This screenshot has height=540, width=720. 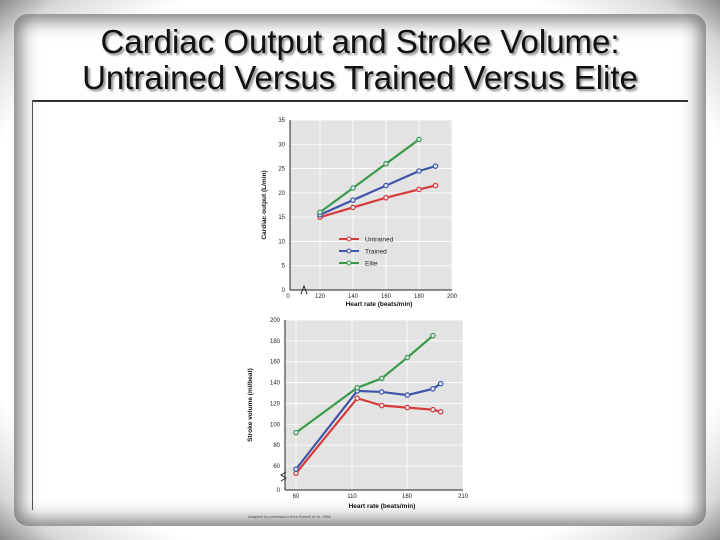 I want to click on y-tick-label: 60, so click(x=276, y=467).